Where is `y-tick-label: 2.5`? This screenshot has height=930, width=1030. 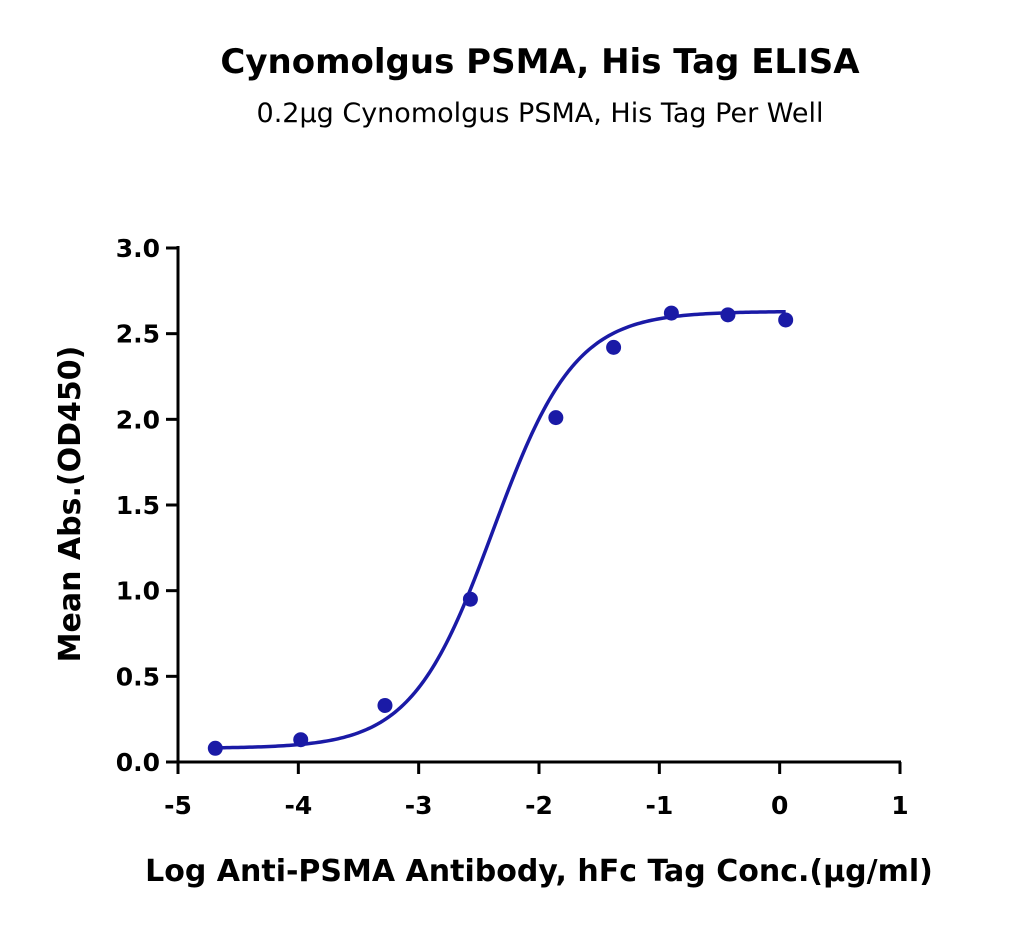
y-tick-label: 2.5 is located at coordinates (138, 334).